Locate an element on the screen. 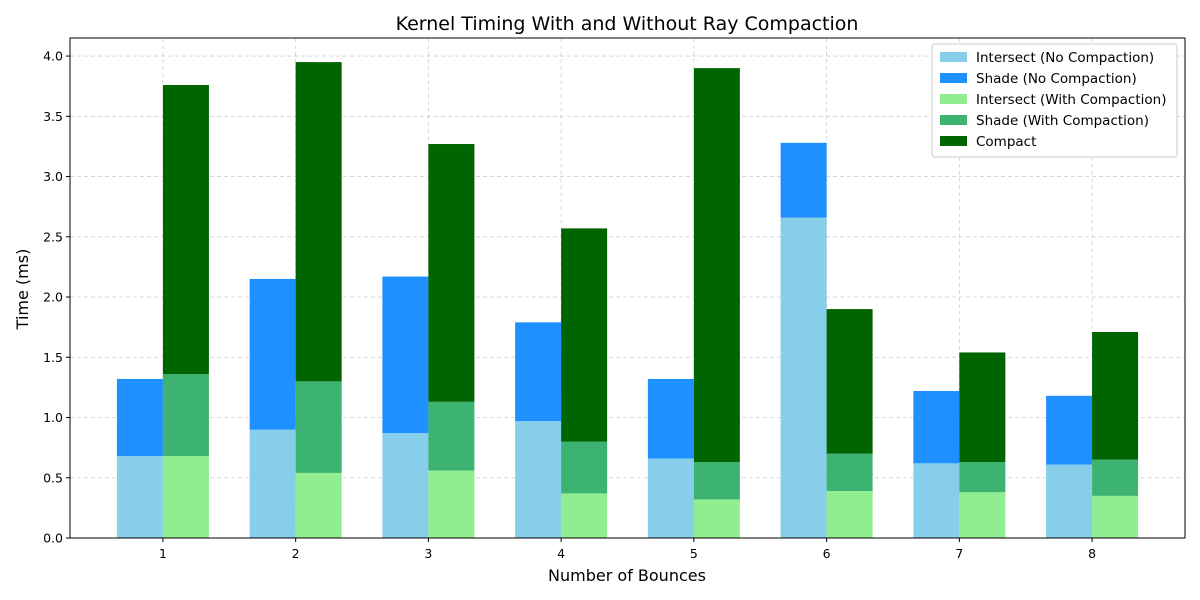  y-axis-label: Time (ms) is located at coordinates (22, 290).